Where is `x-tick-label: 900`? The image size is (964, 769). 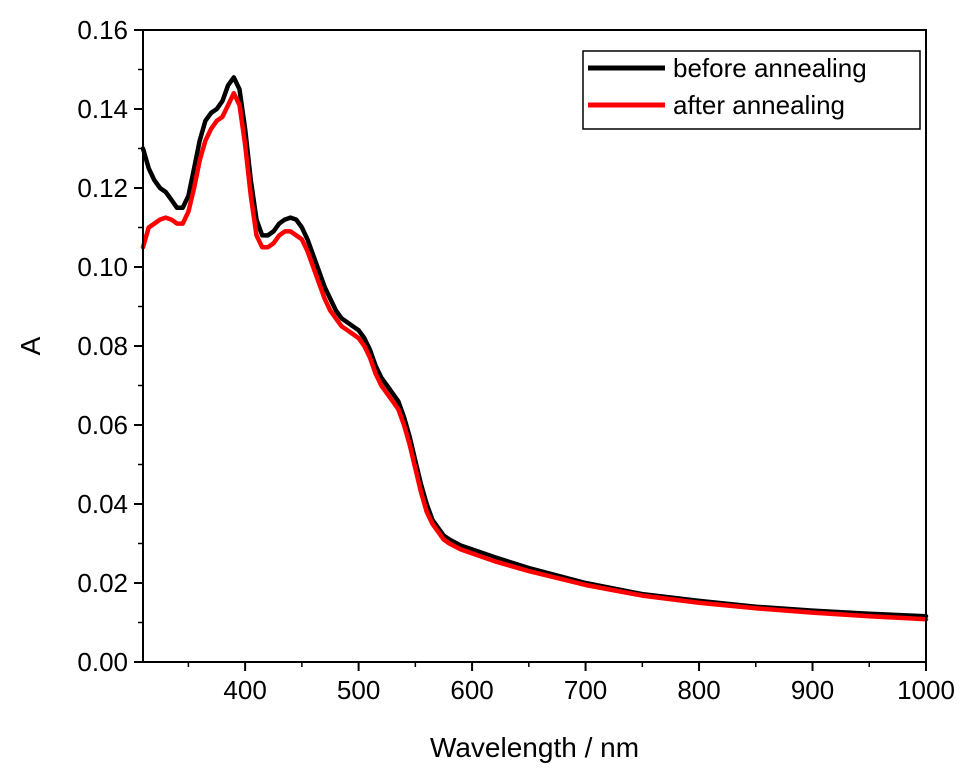 x-tick-label: 900 is located at coordinates (812, 690).